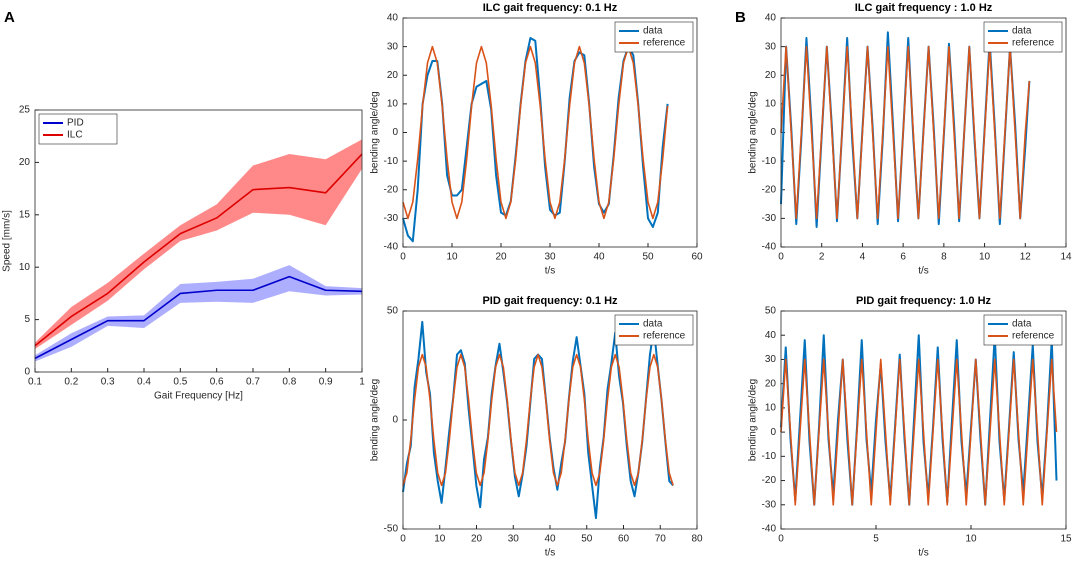 Image resolution: width=1084 pixels, height=568 pixels. What do you see at coordinates (822, 257) in the screenshot?
I see `x-tick-label: 2` at bounding box center [822, 257].